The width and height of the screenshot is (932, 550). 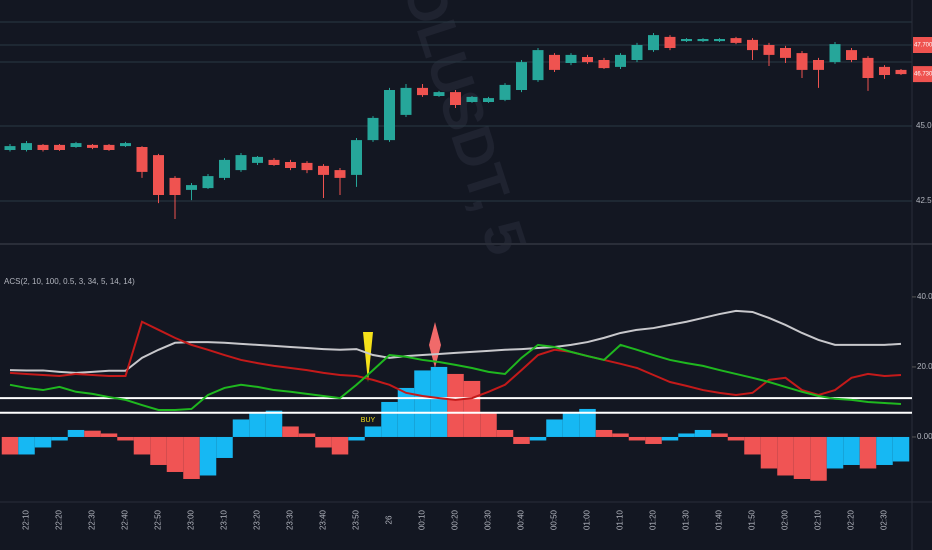 What do you see at coordinates (924, 366) in the screenshot?
I see `y-tick-label: 20.00` at bounding box center [924, 366].